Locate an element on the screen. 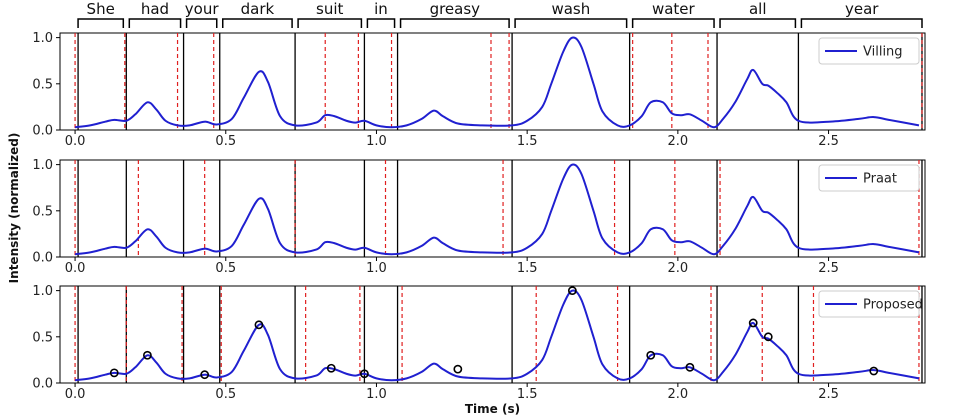 The image size is (963, 420). legend-label: Praat is located at coordinates (880, 179).